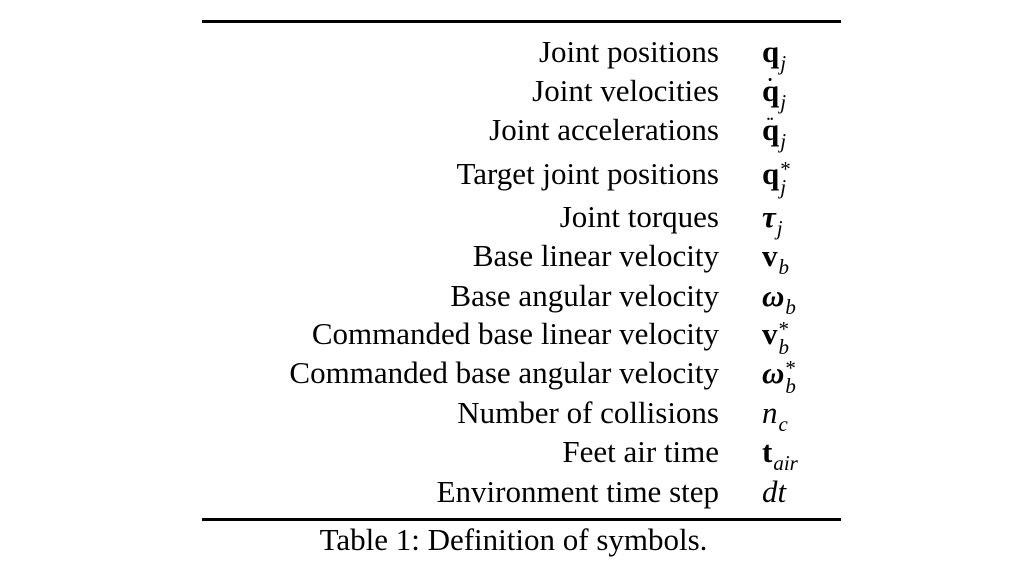  What do you see at coordinates (780, 454) in the screenshot?
I see `row-symbol: tair` at bounding box center [780, 454].